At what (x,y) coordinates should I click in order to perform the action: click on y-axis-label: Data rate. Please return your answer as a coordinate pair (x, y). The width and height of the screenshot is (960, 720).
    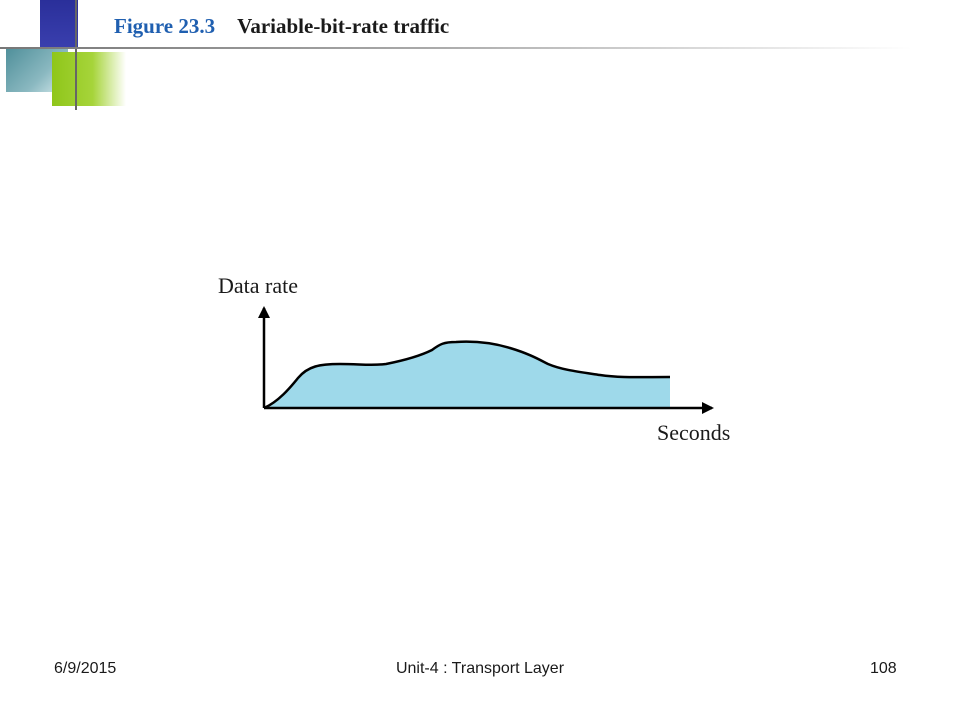
    Looking at the image, I should click on (258, 285).